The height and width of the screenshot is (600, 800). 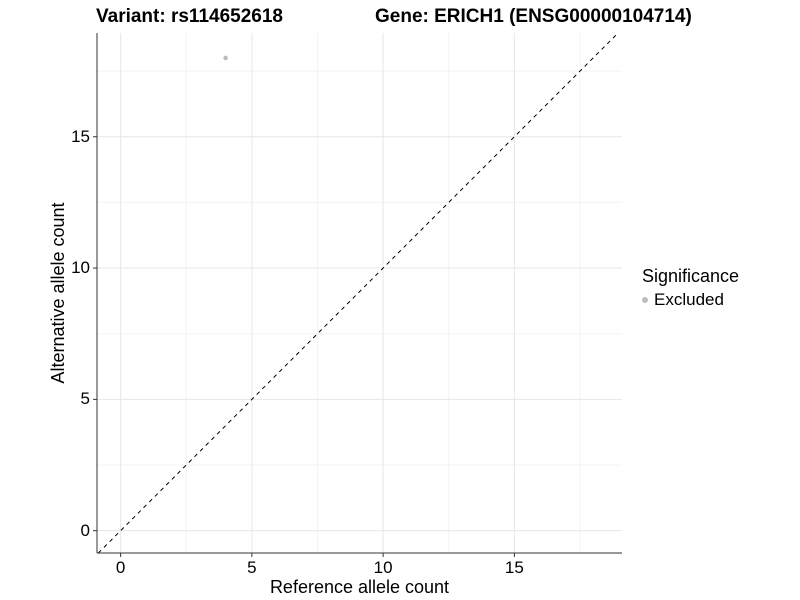 I want to click on x-axis-title: Reference allele count, so click(x=359, y=587).